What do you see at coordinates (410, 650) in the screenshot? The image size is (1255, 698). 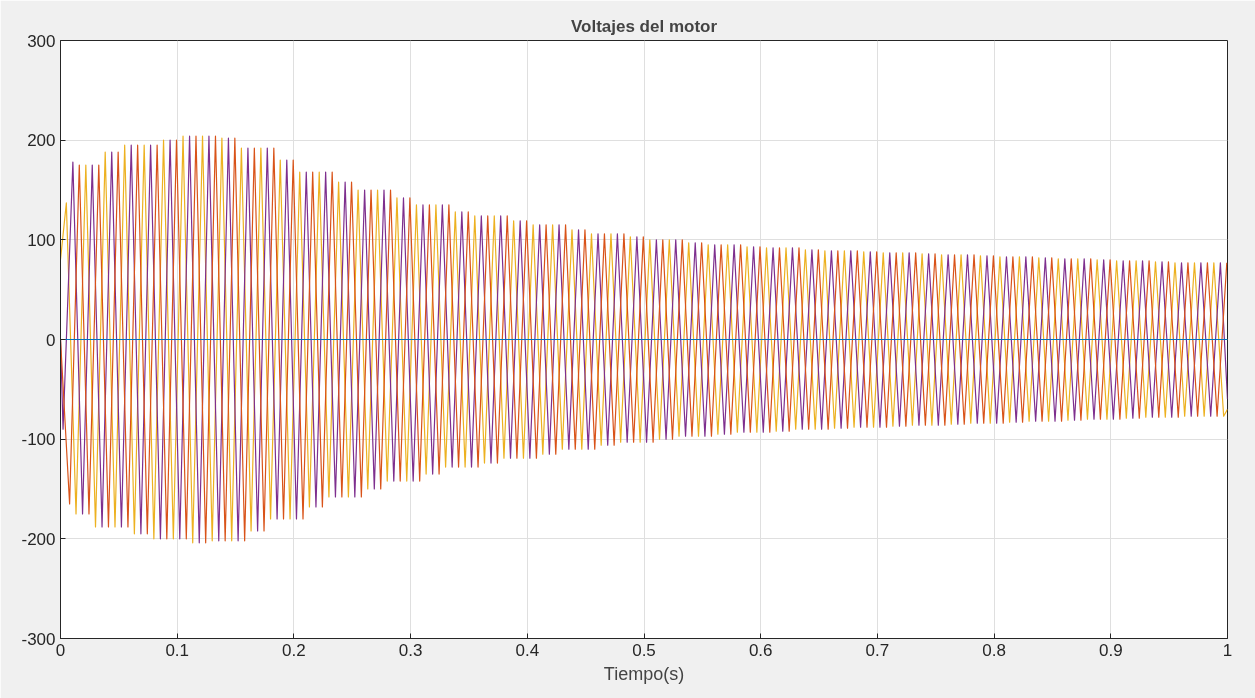 I see `x-tick-label: 0.3` at bounding box center [410, 650].